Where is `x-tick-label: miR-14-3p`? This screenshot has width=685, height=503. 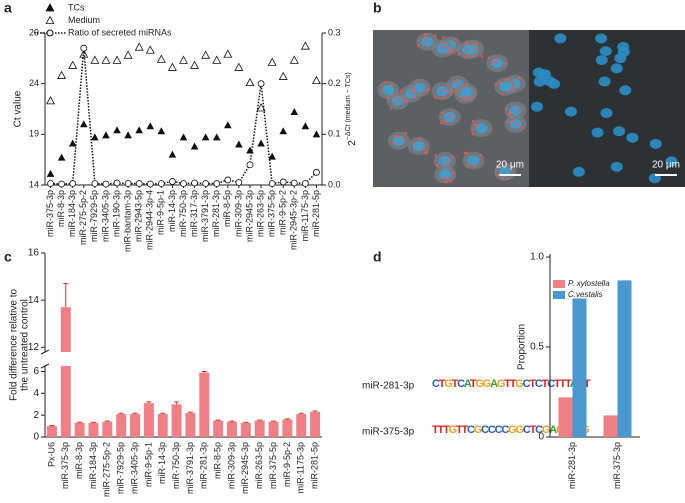 x-tick-label: miR-14-3p is located at coordinates (172, 211).